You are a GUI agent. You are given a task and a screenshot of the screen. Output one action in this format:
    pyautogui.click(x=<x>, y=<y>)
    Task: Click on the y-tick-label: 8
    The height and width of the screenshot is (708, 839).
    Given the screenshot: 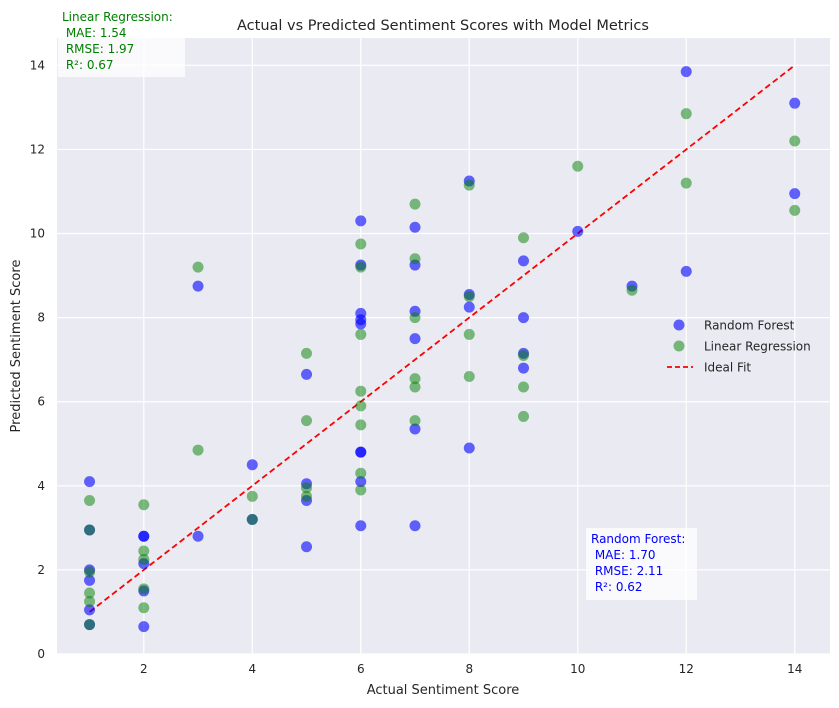 What is the action you would take?
    pyautogui.click(x=41, y=318)
    